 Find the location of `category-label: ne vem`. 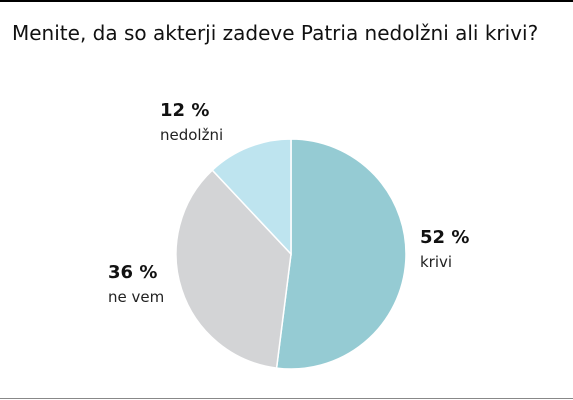

category-label: ne vem is located at coordinates (136, 297).